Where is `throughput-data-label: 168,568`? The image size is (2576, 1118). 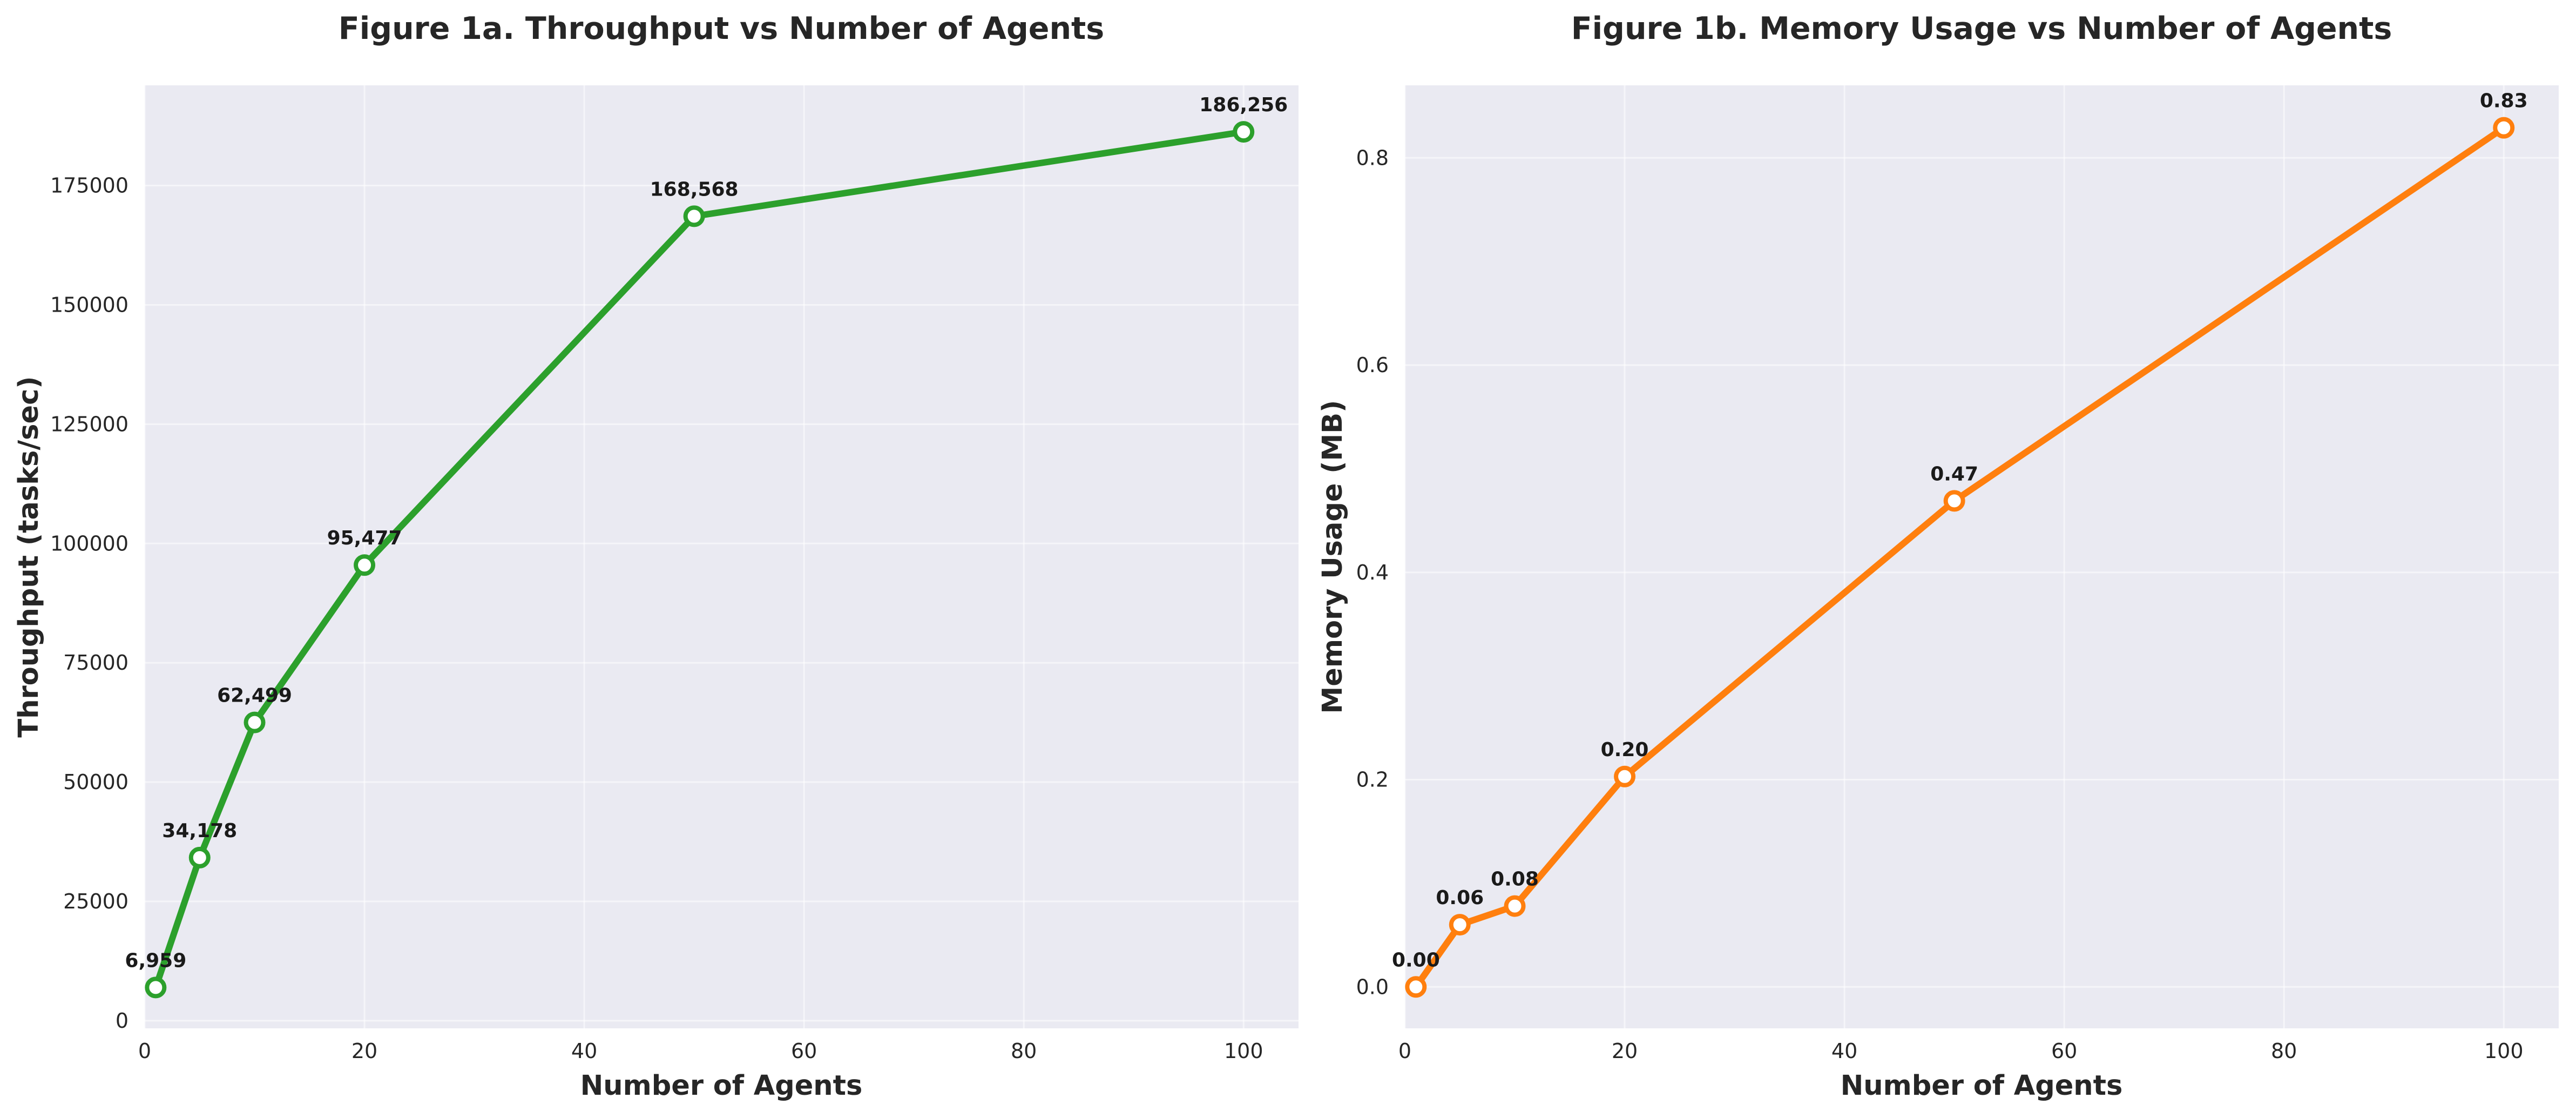
throughput-data-label: 168,568 is located at coordinates (695, 189).